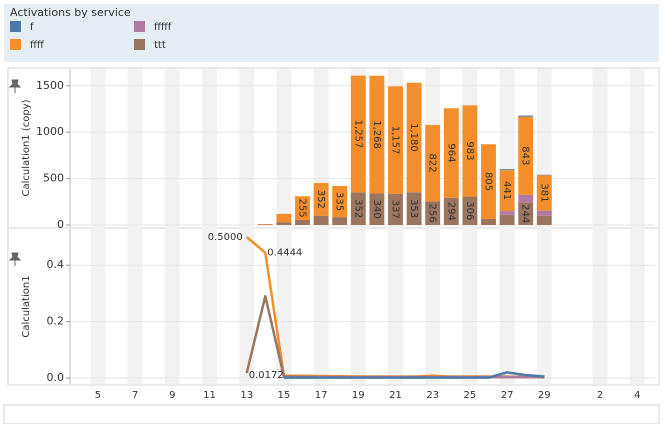  I want to click on data-label: 256, so click(432, 213).